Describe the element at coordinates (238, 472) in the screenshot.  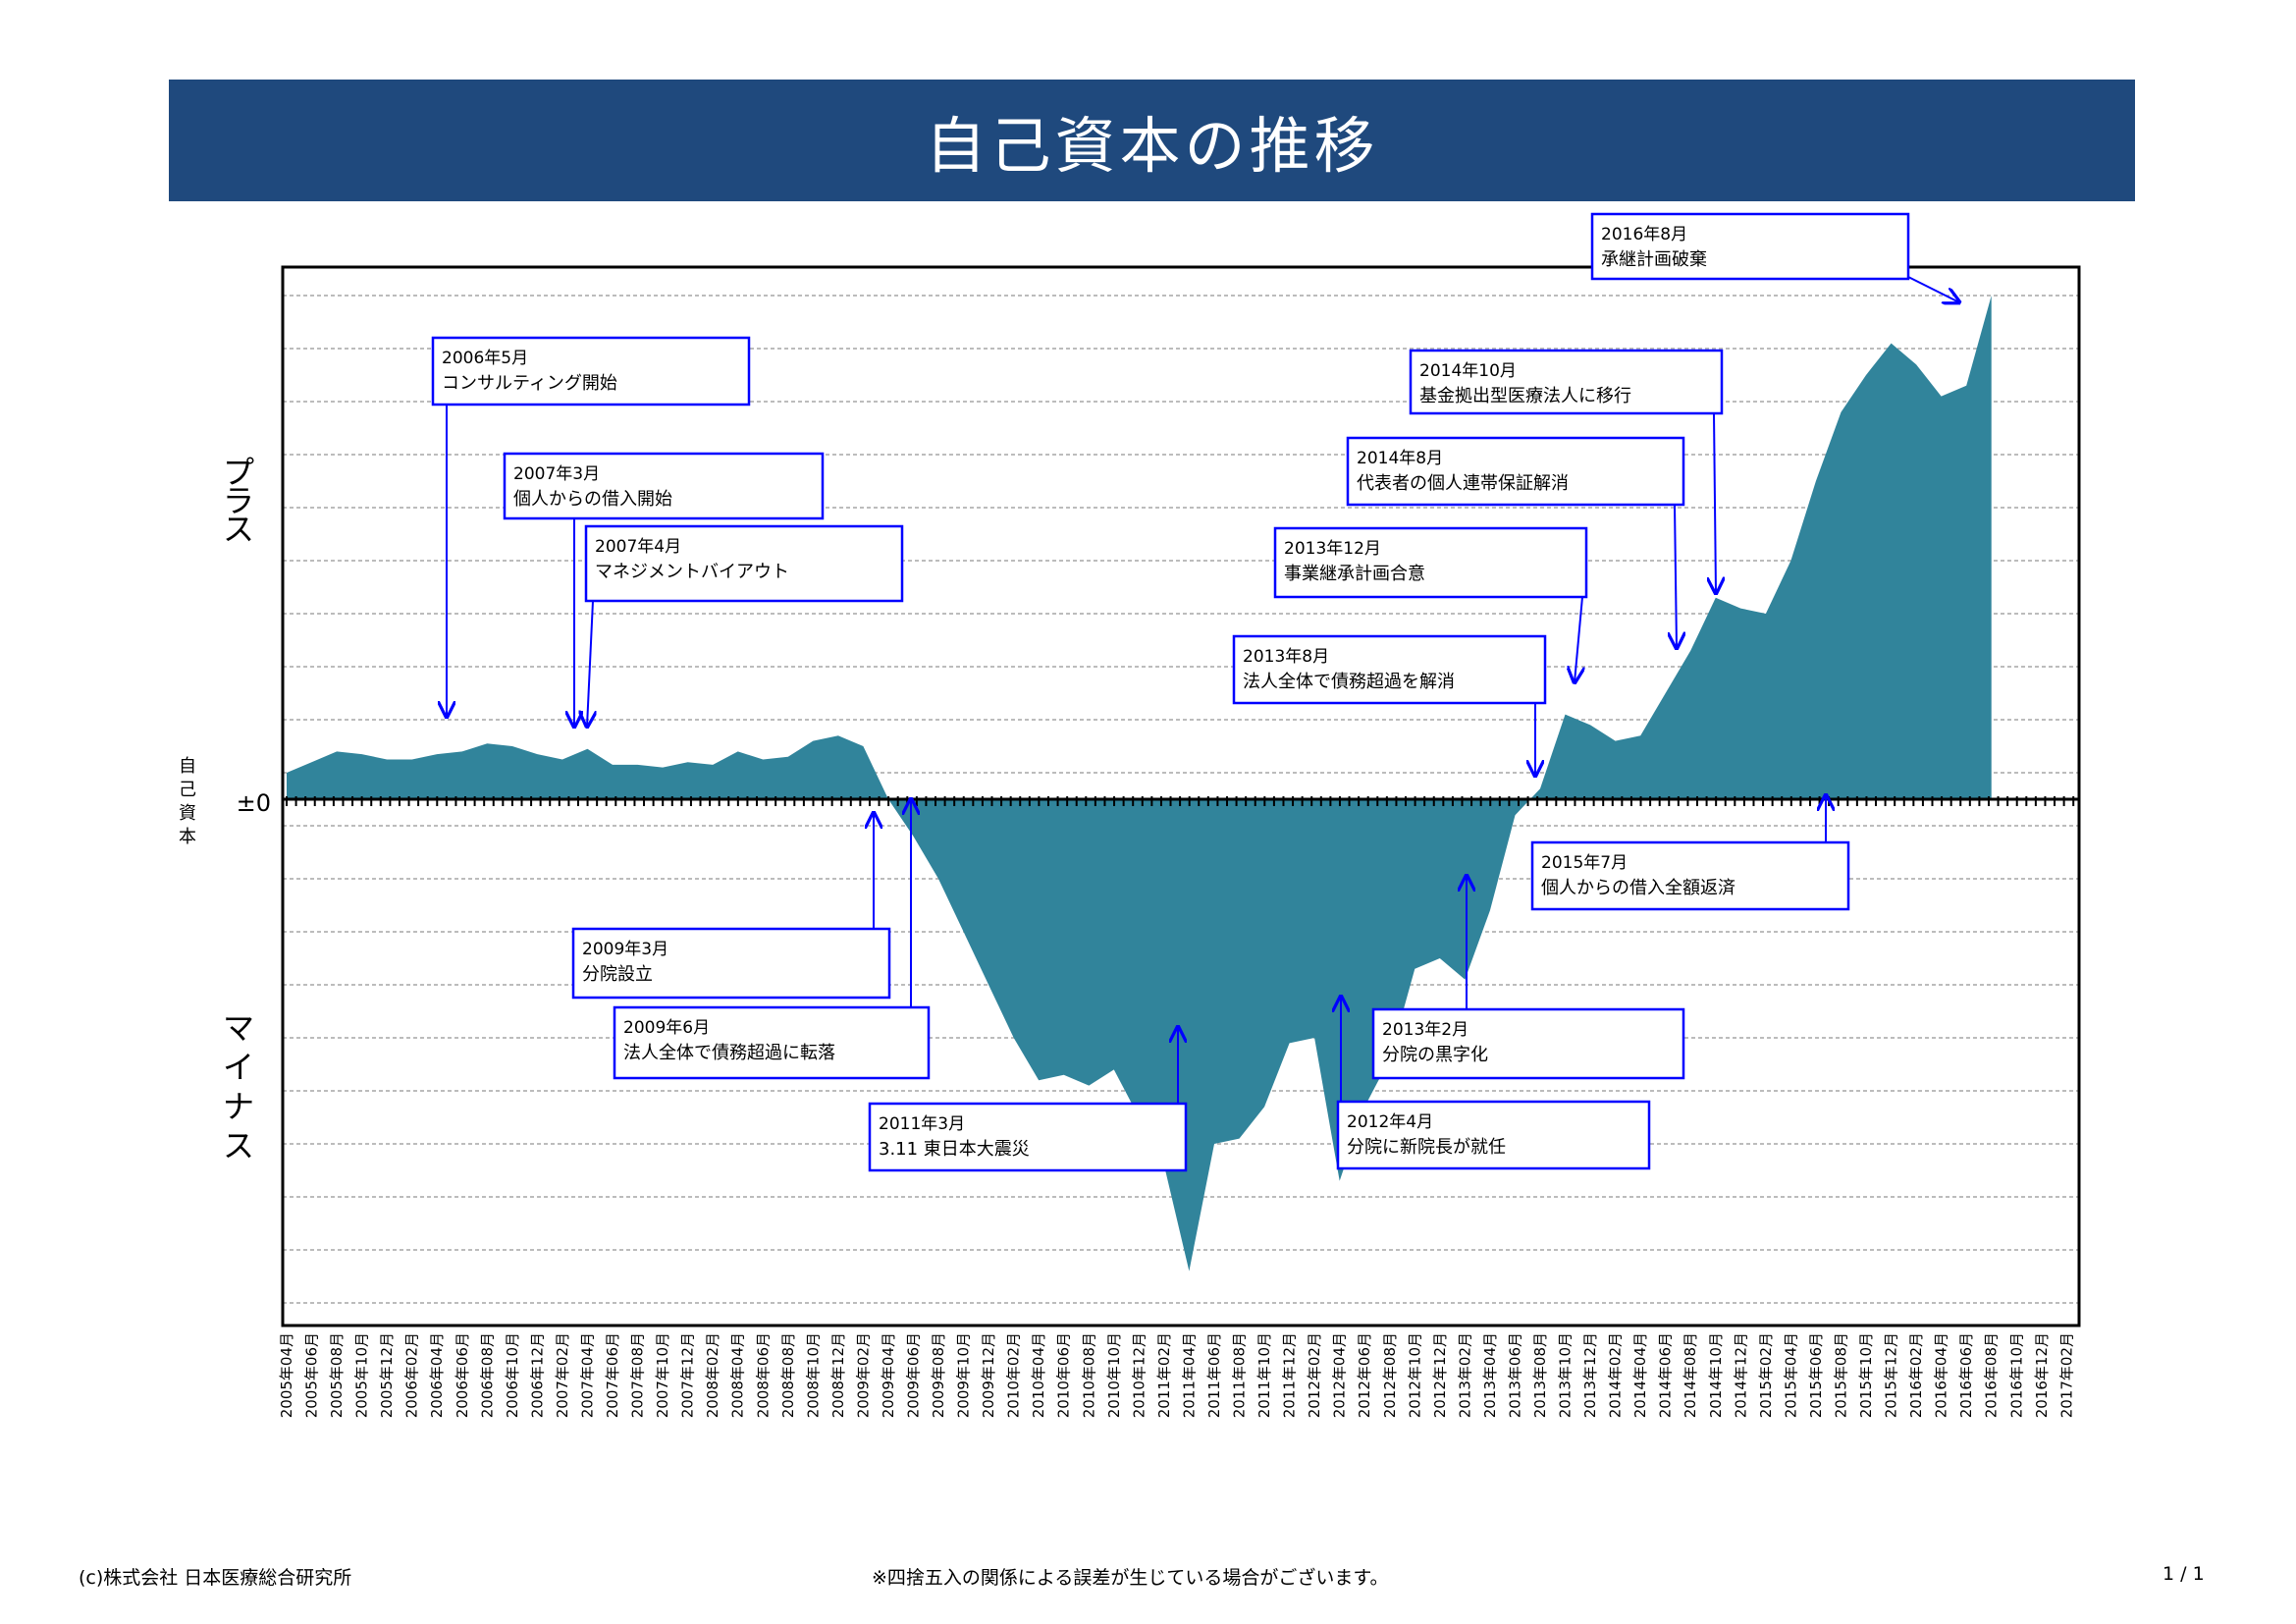
I see `plus-label: プ` at that location.